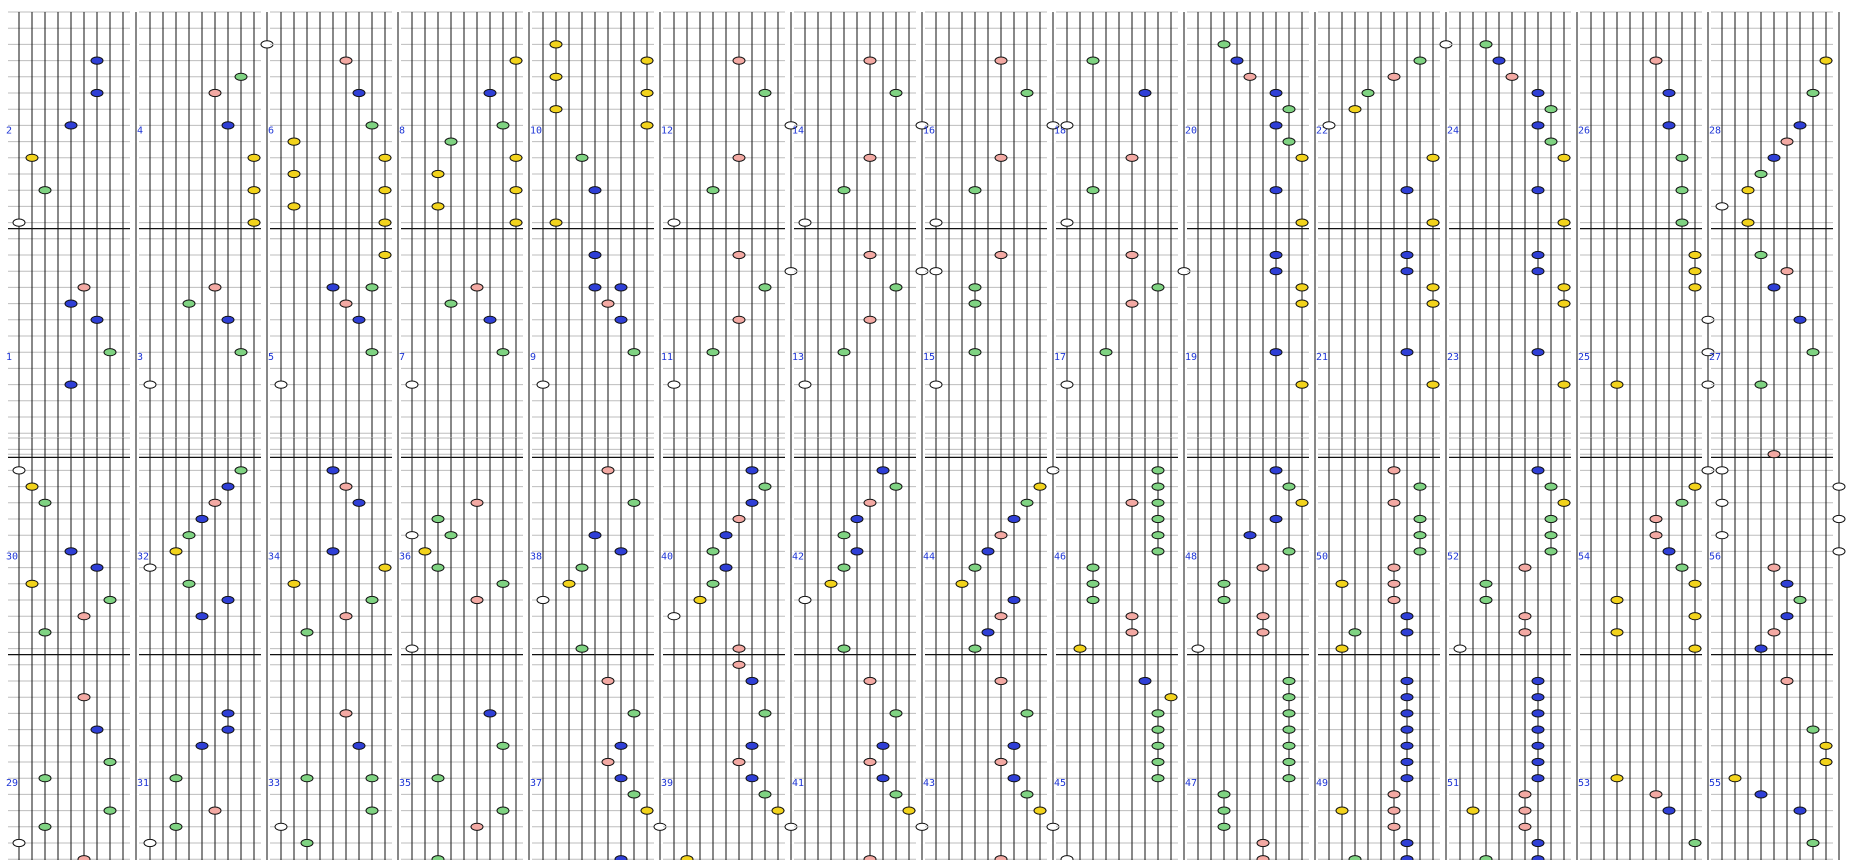 Image resolution: width=1850 pixels, height=860 pixels. What do you see at coordinates (9, 357) in the screenshot?
I see `panel-label: 1` at bounding box center [9, 357].